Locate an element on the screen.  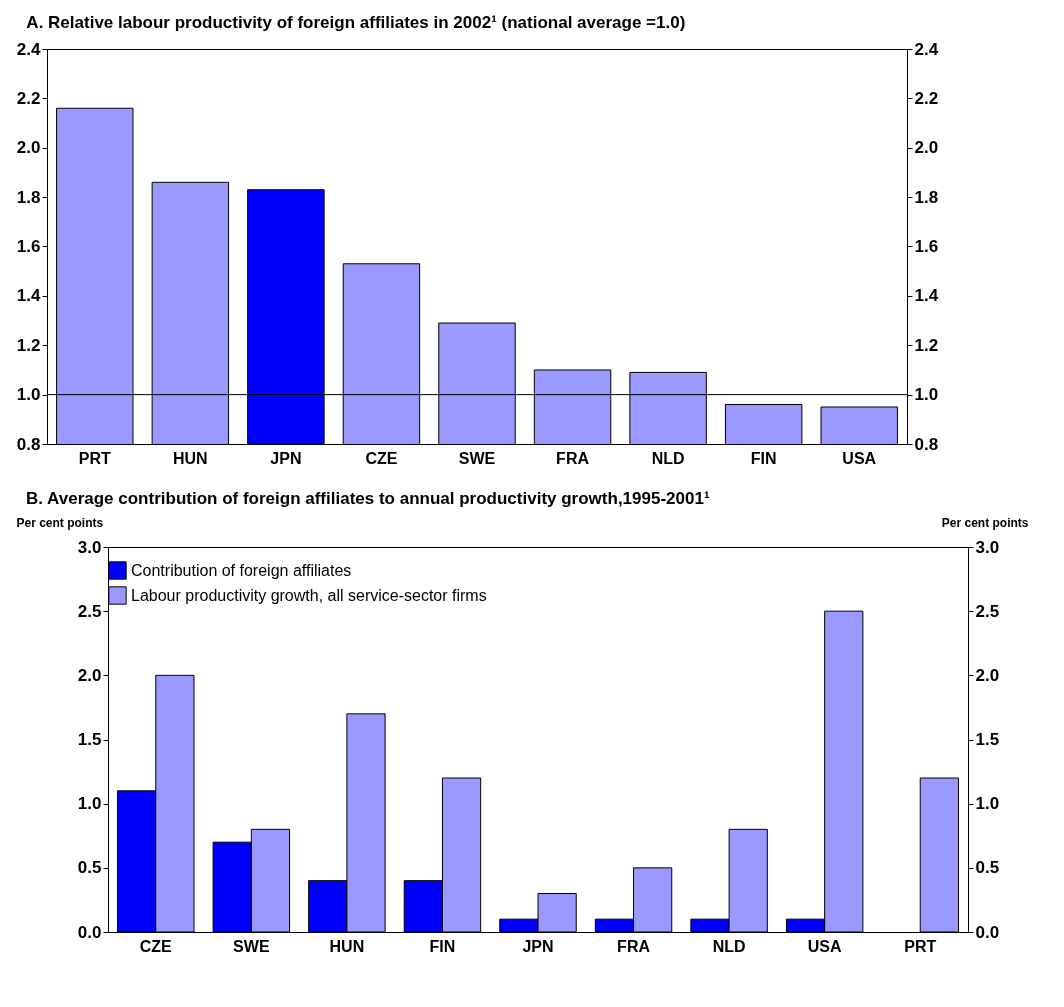
y-tick-label: 0.5 is located at coordinates (89, 868).